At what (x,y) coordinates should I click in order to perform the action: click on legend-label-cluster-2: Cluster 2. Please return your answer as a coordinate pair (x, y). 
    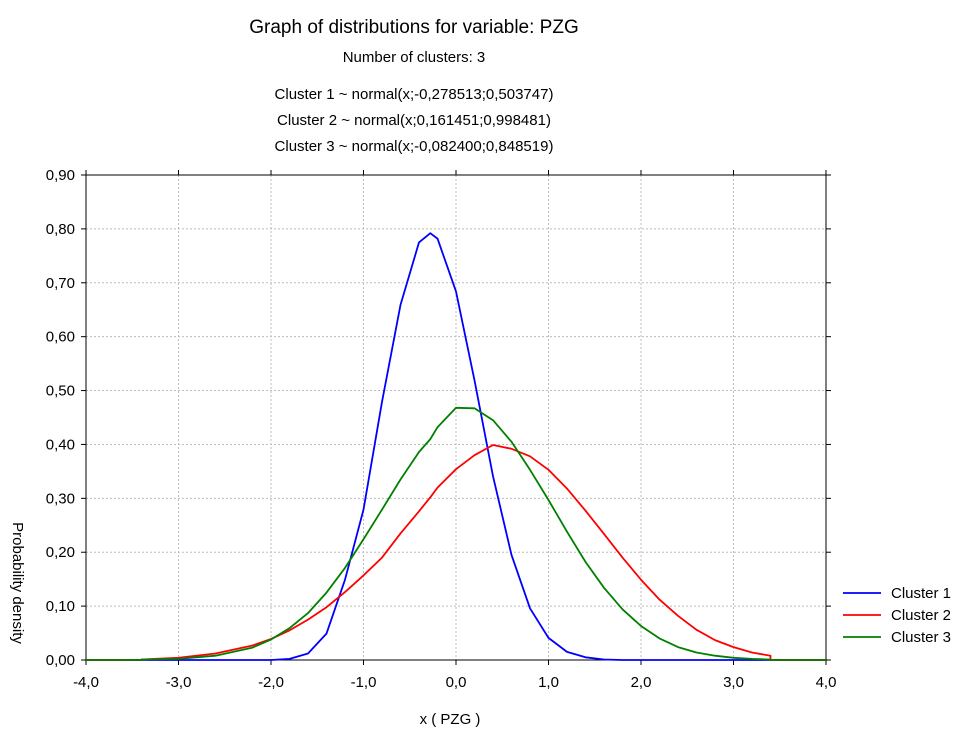
    Looking at the image, I should click on (921, 615).